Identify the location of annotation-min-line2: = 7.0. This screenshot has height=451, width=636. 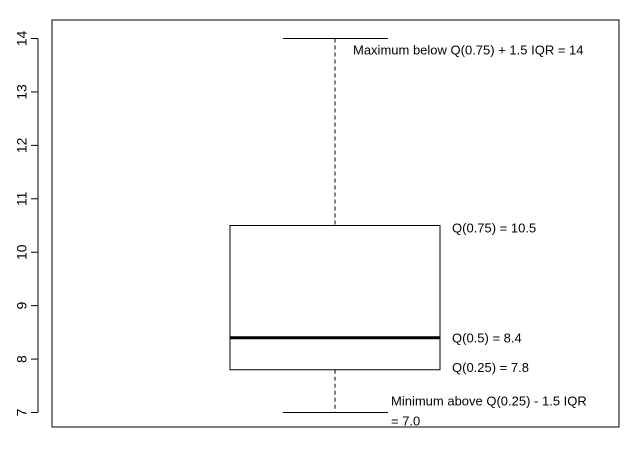
(405, 421).